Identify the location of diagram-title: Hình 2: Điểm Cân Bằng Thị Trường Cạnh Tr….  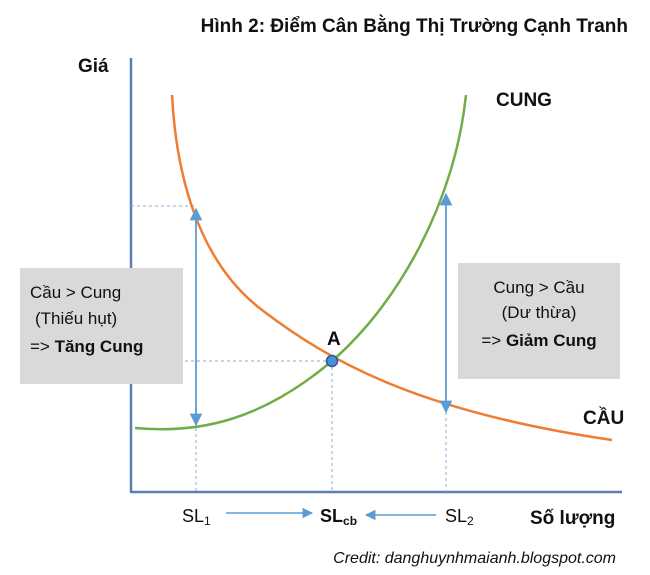
(414, 26).